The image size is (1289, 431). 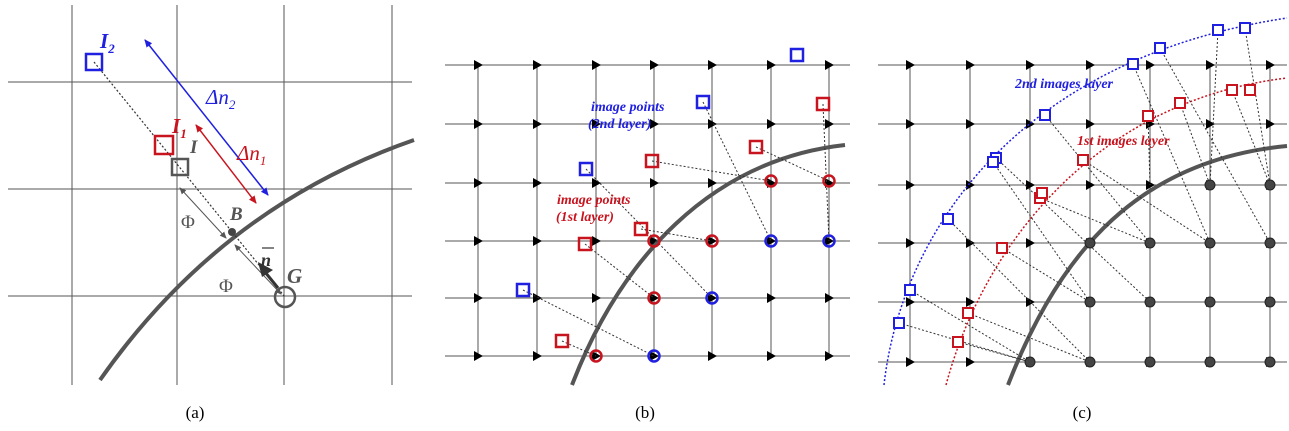 I want to click on boundary-point-b, so click(x=232, y=232).